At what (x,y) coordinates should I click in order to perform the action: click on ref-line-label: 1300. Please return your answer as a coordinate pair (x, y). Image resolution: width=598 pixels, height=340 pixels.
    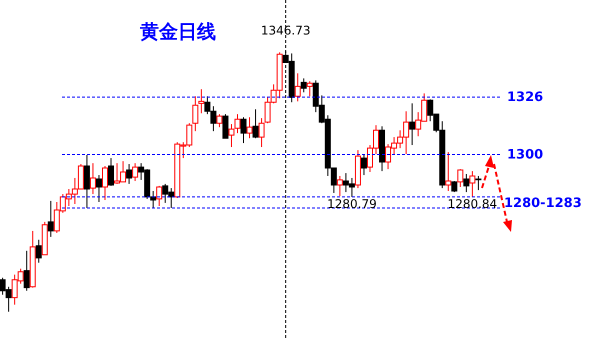
    Looking at the image, I should click on (525, 155).